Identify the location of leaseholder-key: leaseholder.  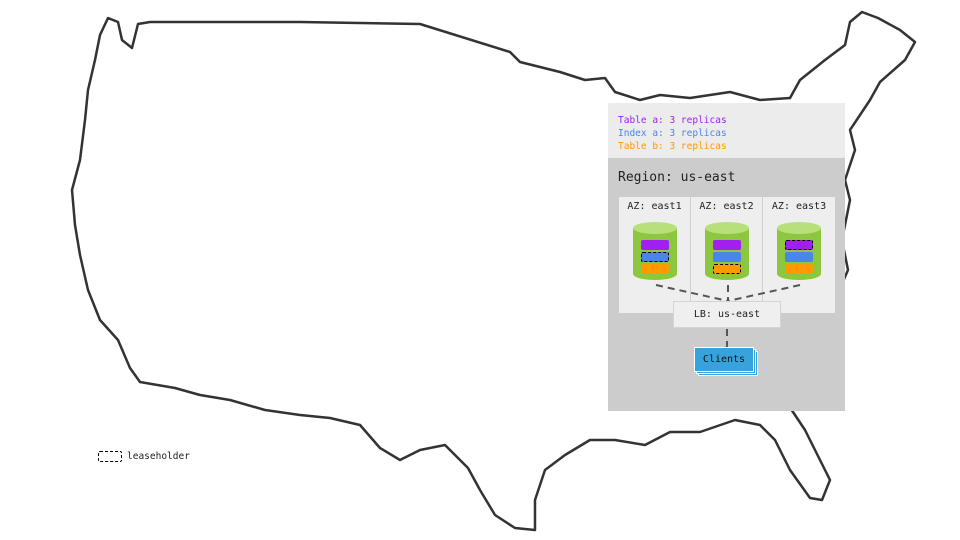
(144, 456).